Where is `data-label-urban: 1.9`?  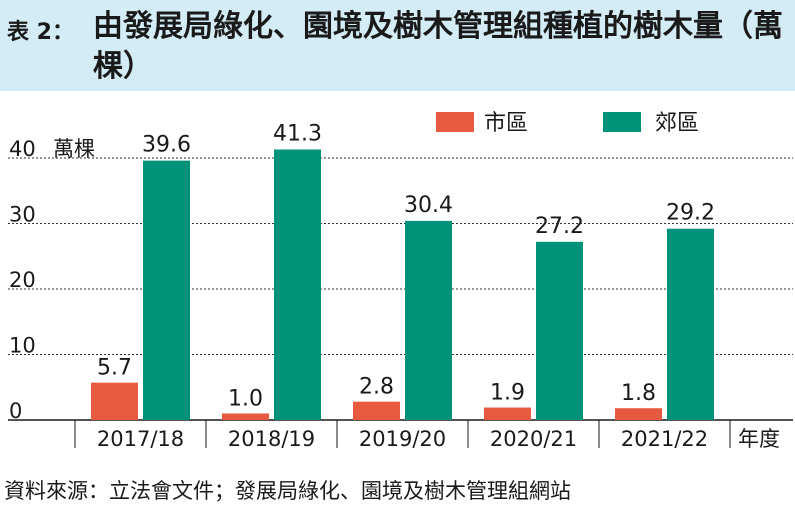 data-label-urban: 1.9 is located at coordinates (507, 393).